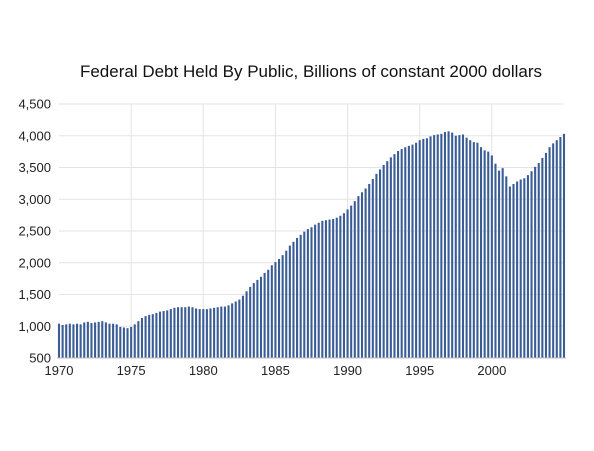 The height and width of the screenshot is (451, 594). What do you see at coordinates (59, 370) in the screenshot?
I see `x-tick-label: 1970` at bounding box center [59, 370].